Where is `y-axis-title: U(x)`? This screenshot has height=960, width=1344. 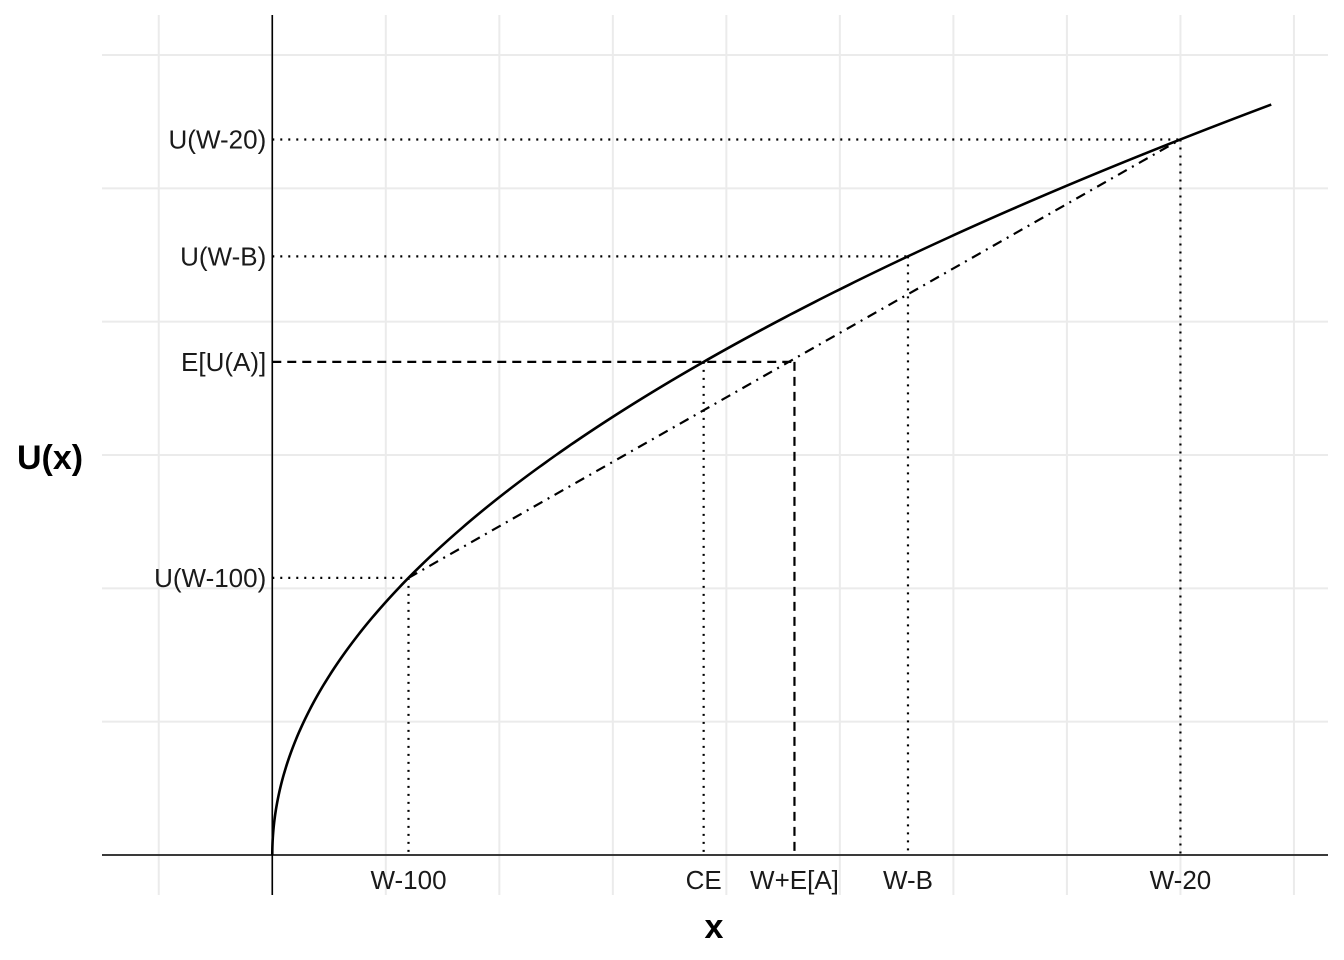
y-axis-title: U(x) is located at coordinates (50, 458).